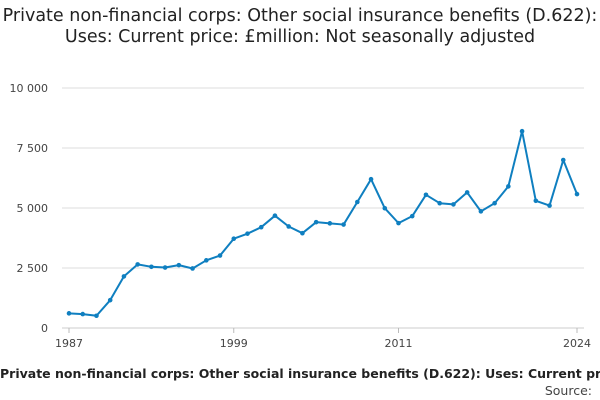  What do you see at coordinates (577, 343) in the screenshot?
I see `x-tick-label: 2024` at bounding box center [577, 343].